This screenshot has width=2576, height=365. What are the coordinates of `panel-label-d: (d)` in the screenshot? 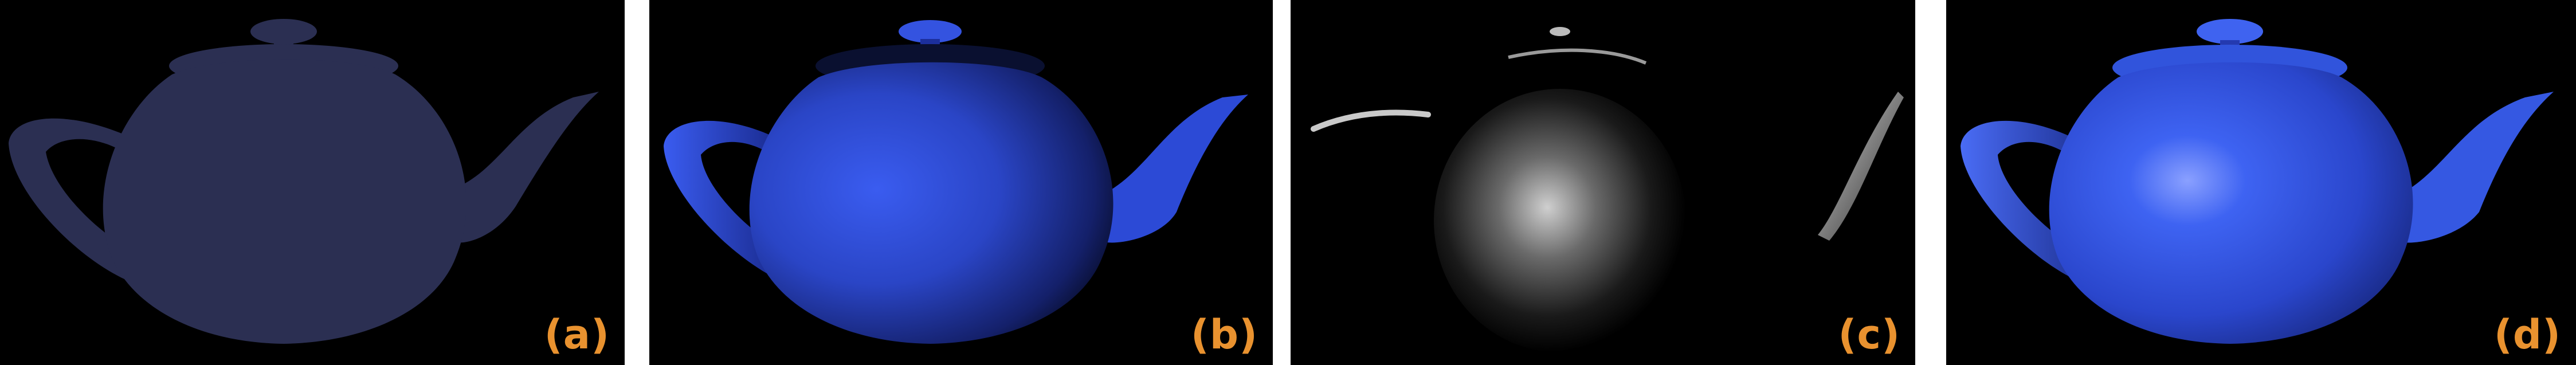 It's located at (2527, 334).